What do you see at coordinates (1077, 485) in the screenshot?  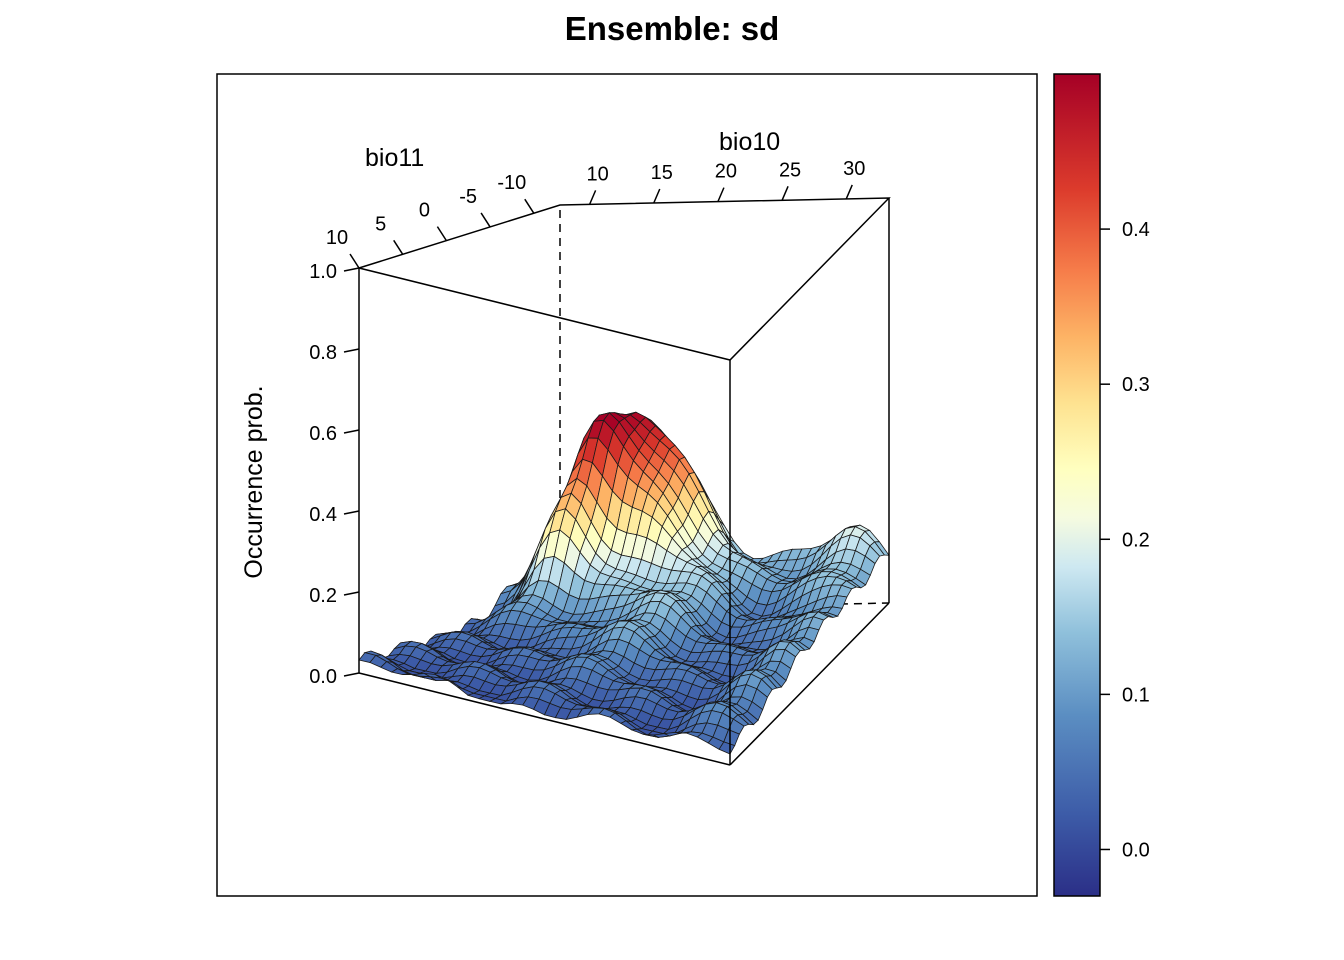 I see `colorbar` at bounding box center [1077, 485].